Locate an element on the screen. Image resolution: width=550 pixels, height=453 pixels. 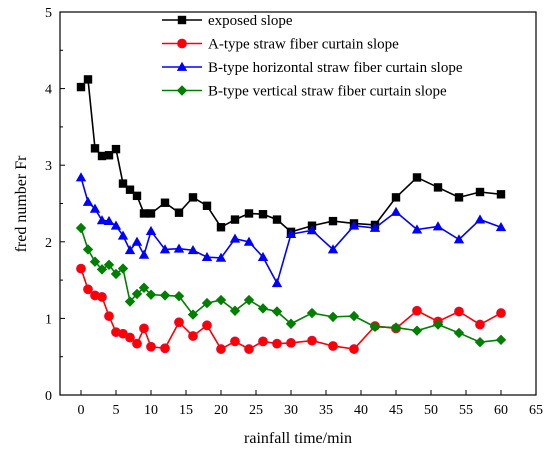
legend-label: A-type straw fiber curtain slope is located at coordinates (303, 45).